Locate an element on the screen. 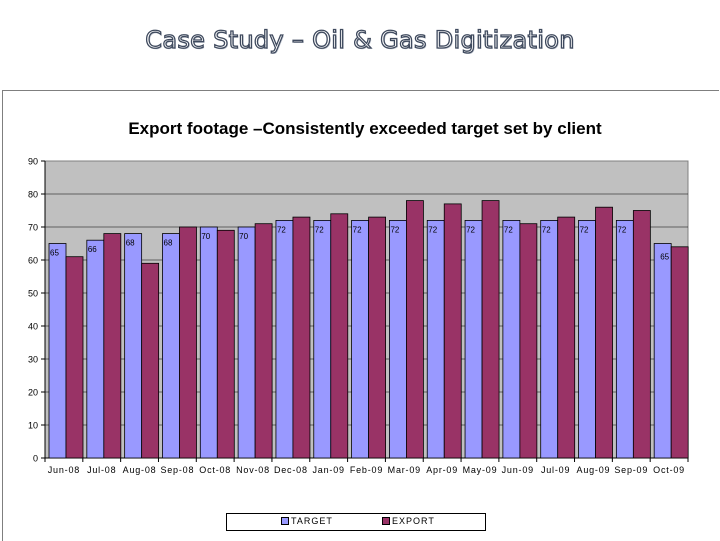 The height and width of the screenshot is (541, 720). legend-label-target: TARGET is located at coordinates (312, 521).